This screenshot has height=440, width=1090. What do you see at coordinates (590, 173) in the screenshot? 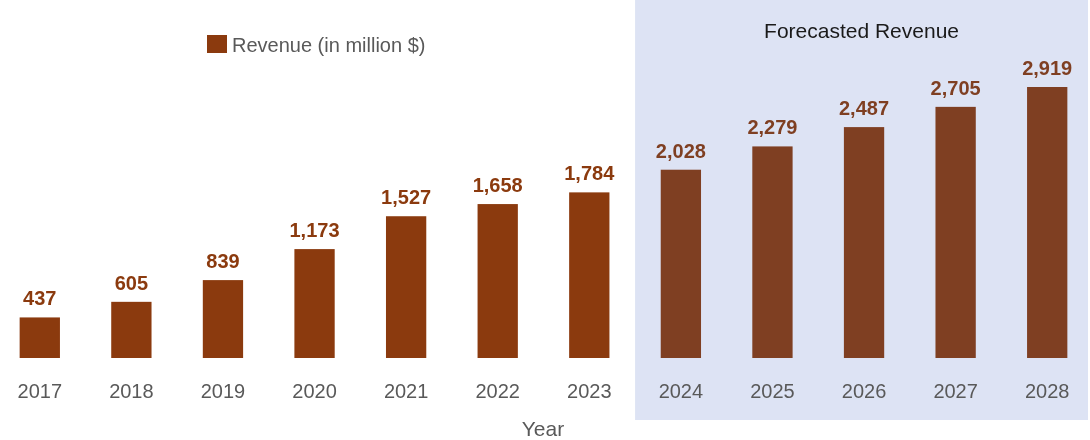
I see `data-label: 1,784` at bounding box center [590, 173].